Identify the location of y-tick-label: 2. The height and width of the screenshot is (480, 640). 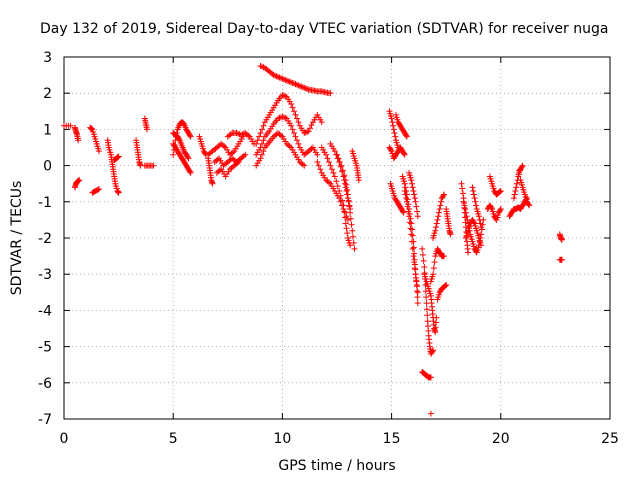
(47, 94).